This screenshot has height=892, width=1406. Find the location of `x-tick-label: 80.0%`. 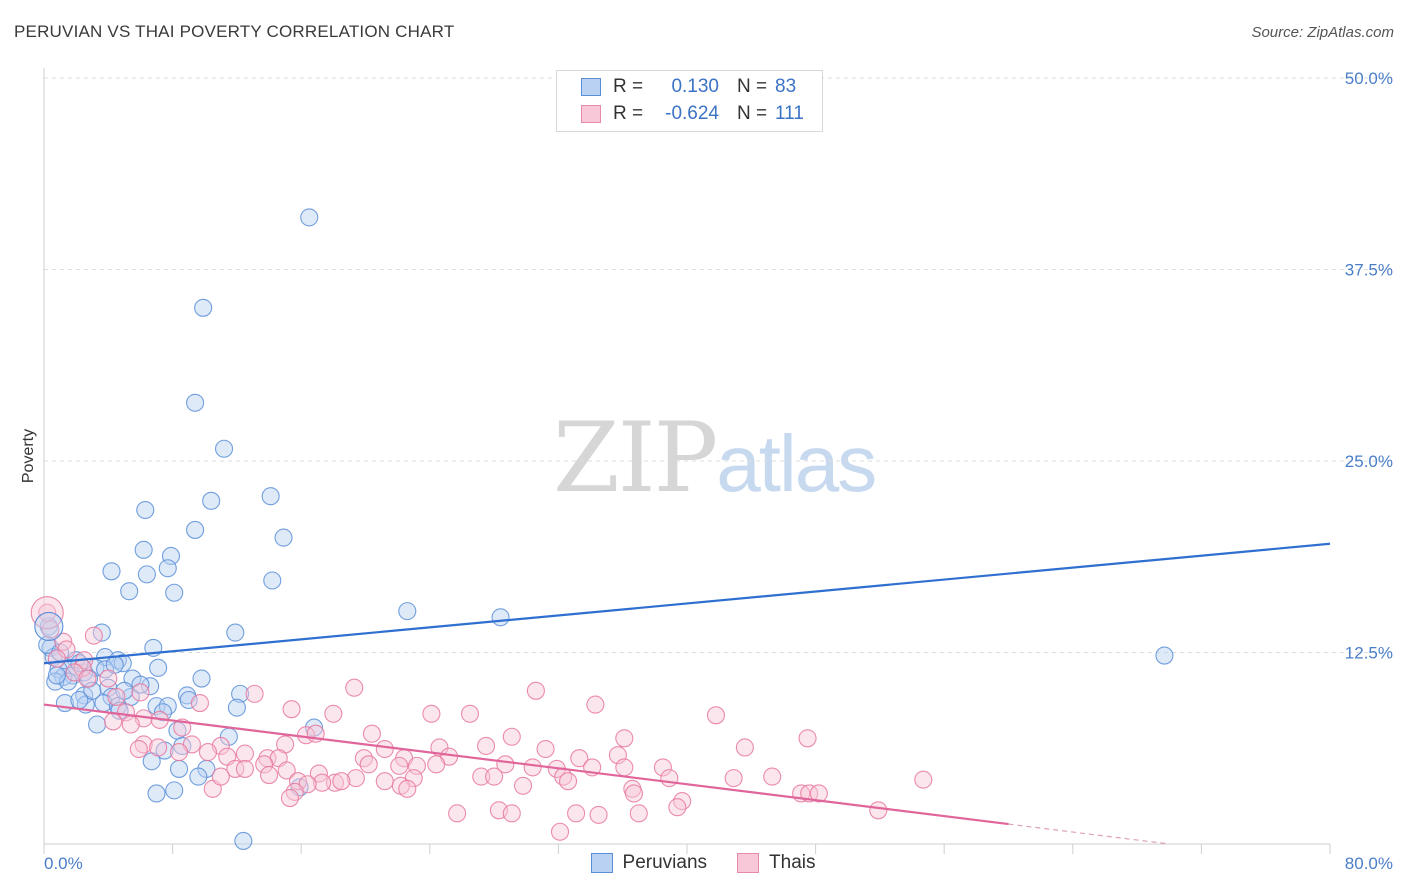

x-tick-label: 80.0% is located at coordinates (1369, 863).